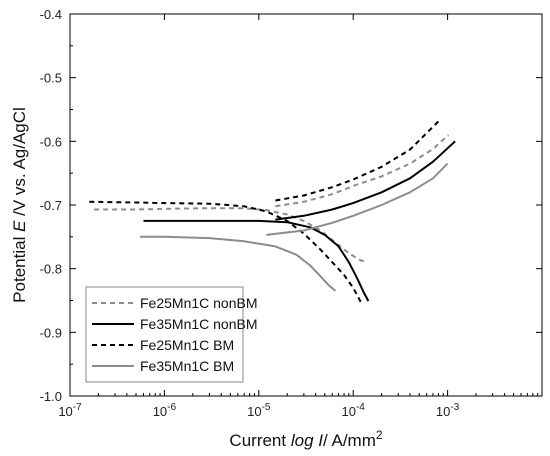 Image resolution: width=550 pixels, height=456 pixels. I want to click on x-tick-label: 10⁻⁵, so click(259, 410).